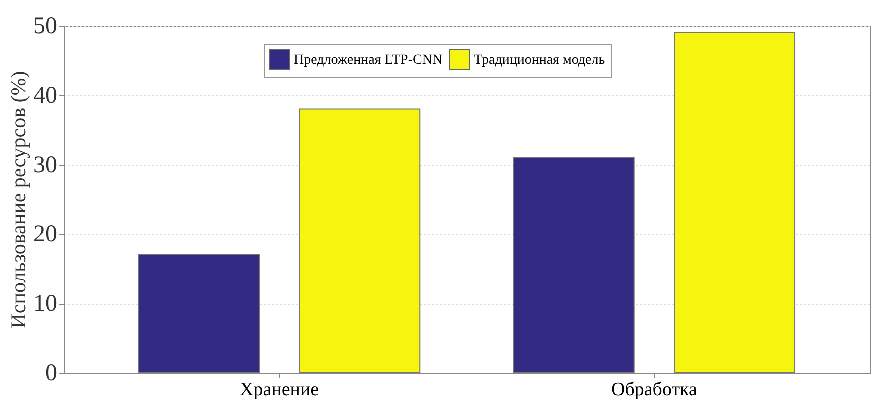  Describe the element at coordinates (540, 60) in the screenshot. I see `legend-label: Традиционная модель` at that location.